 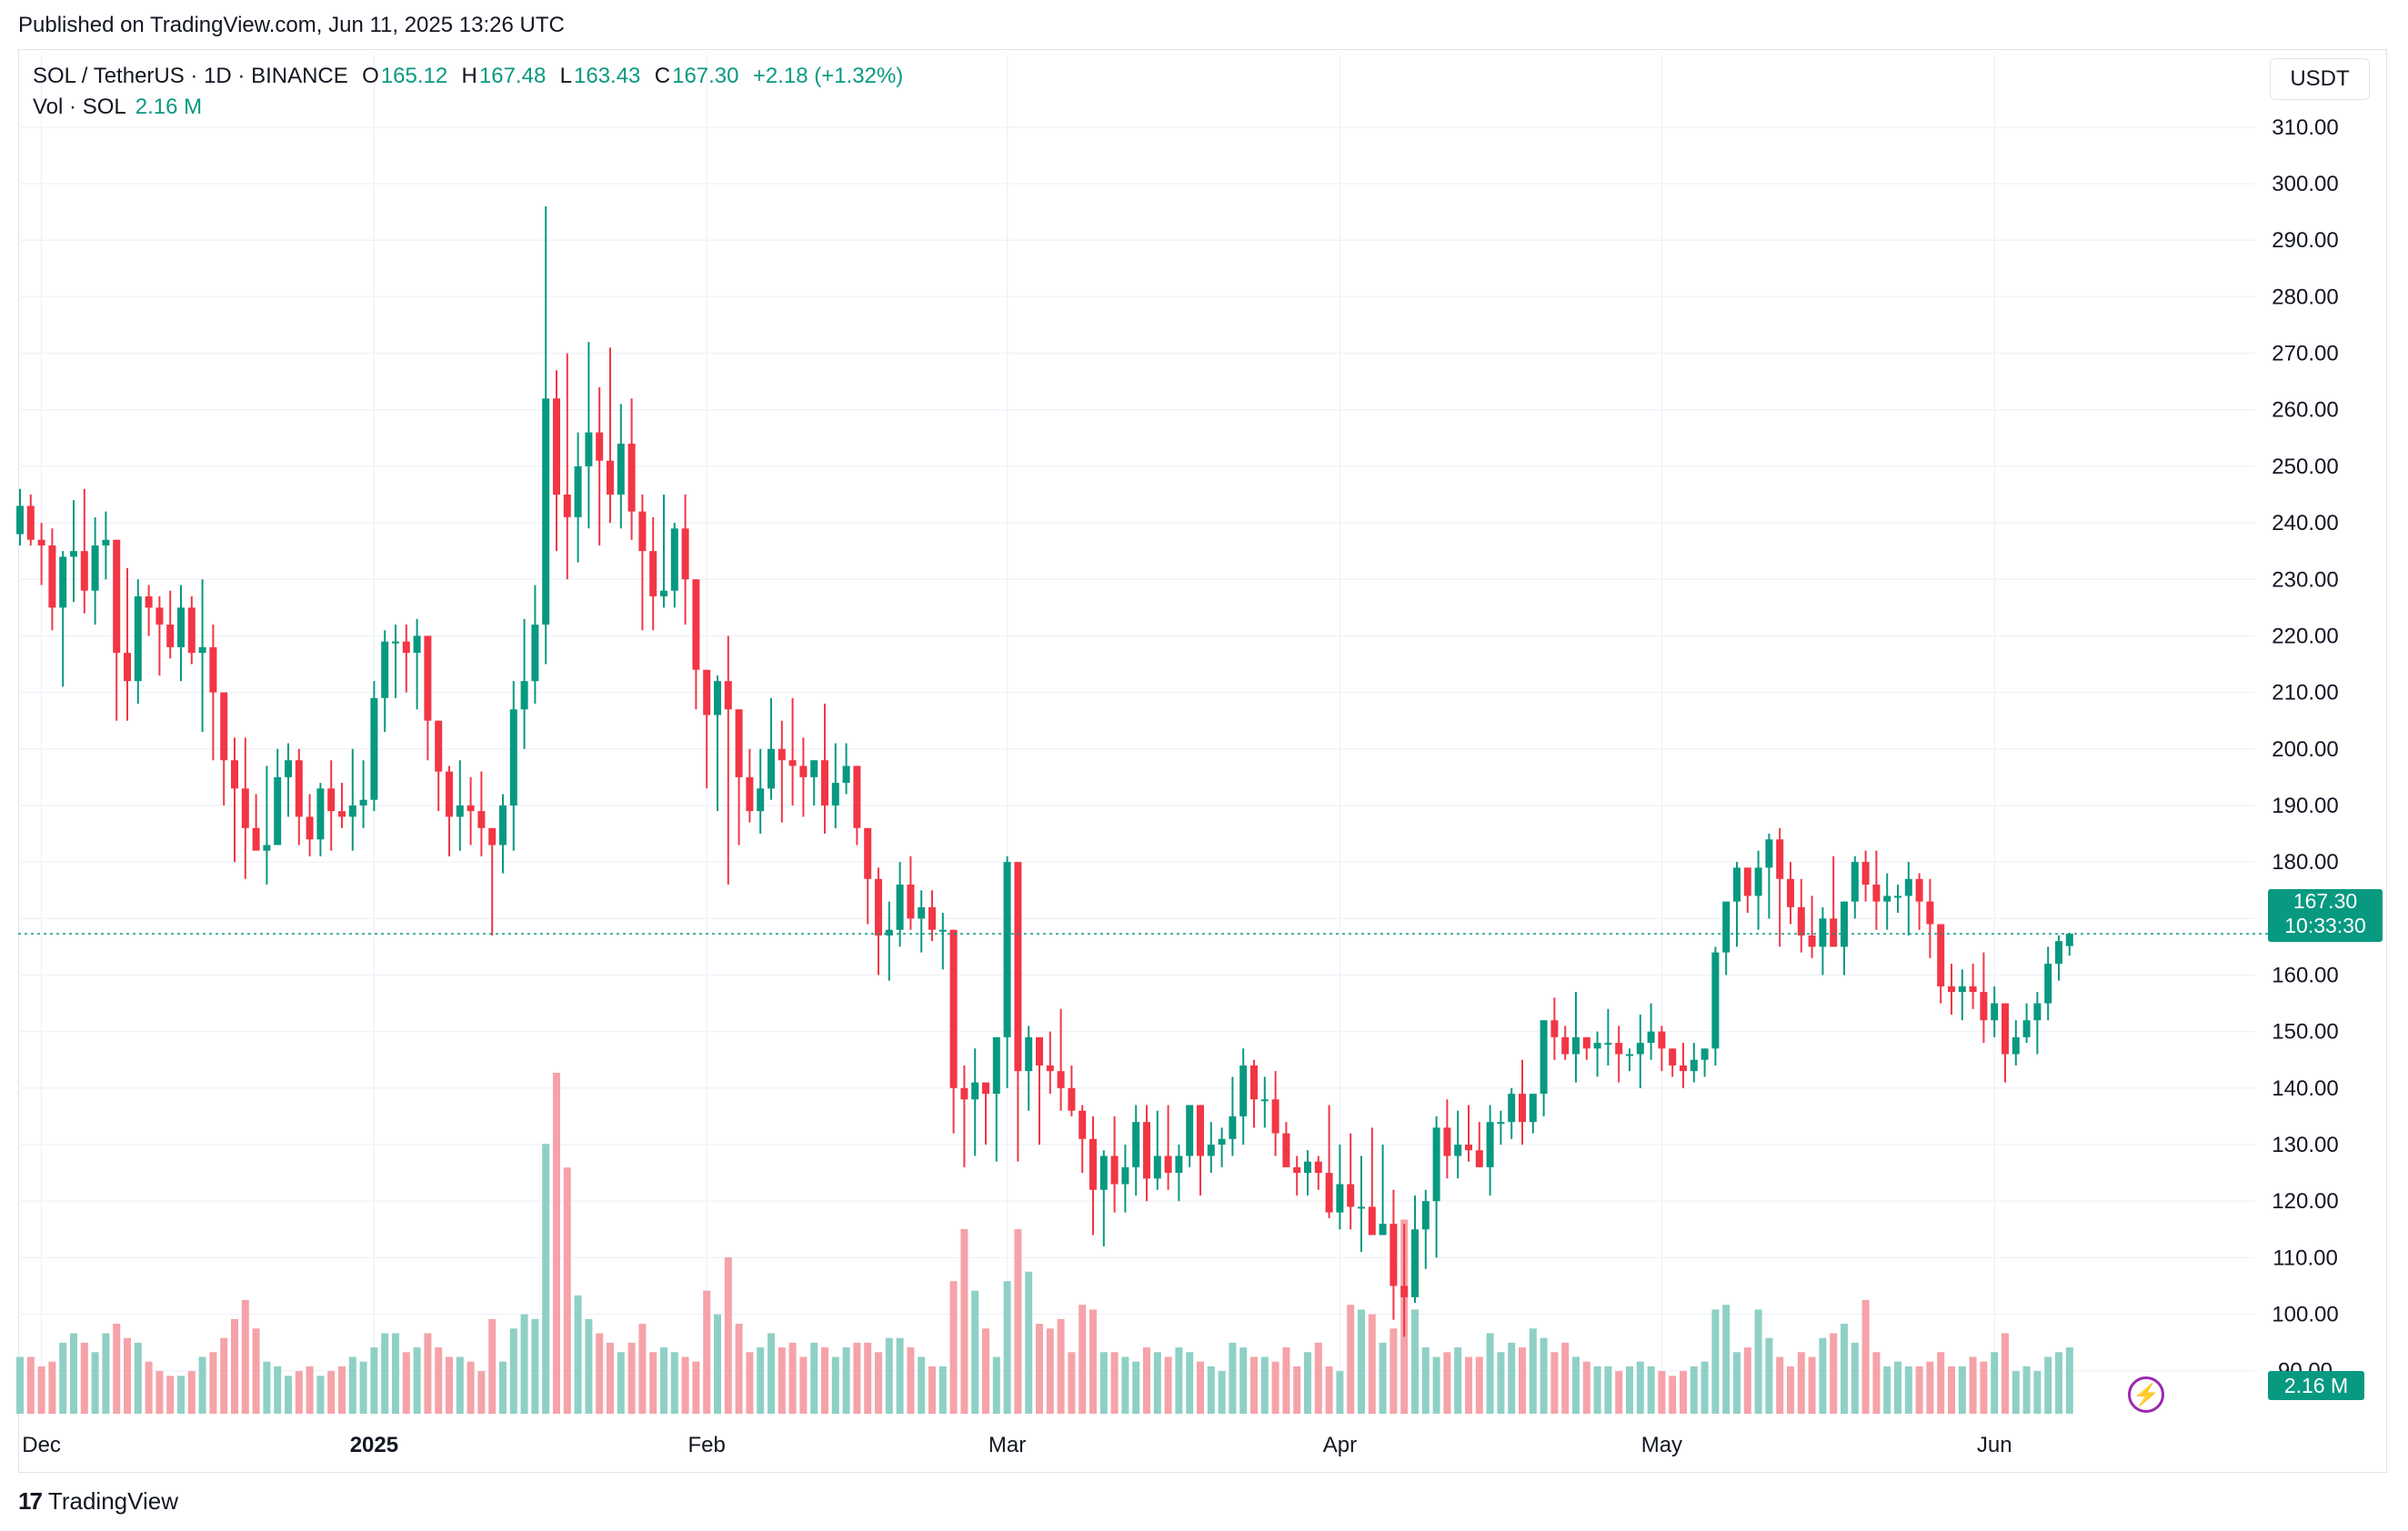 I want to click on symbol-label: SOL / TetherUS · 1D · BINANCE, so click(x=190, y=76).